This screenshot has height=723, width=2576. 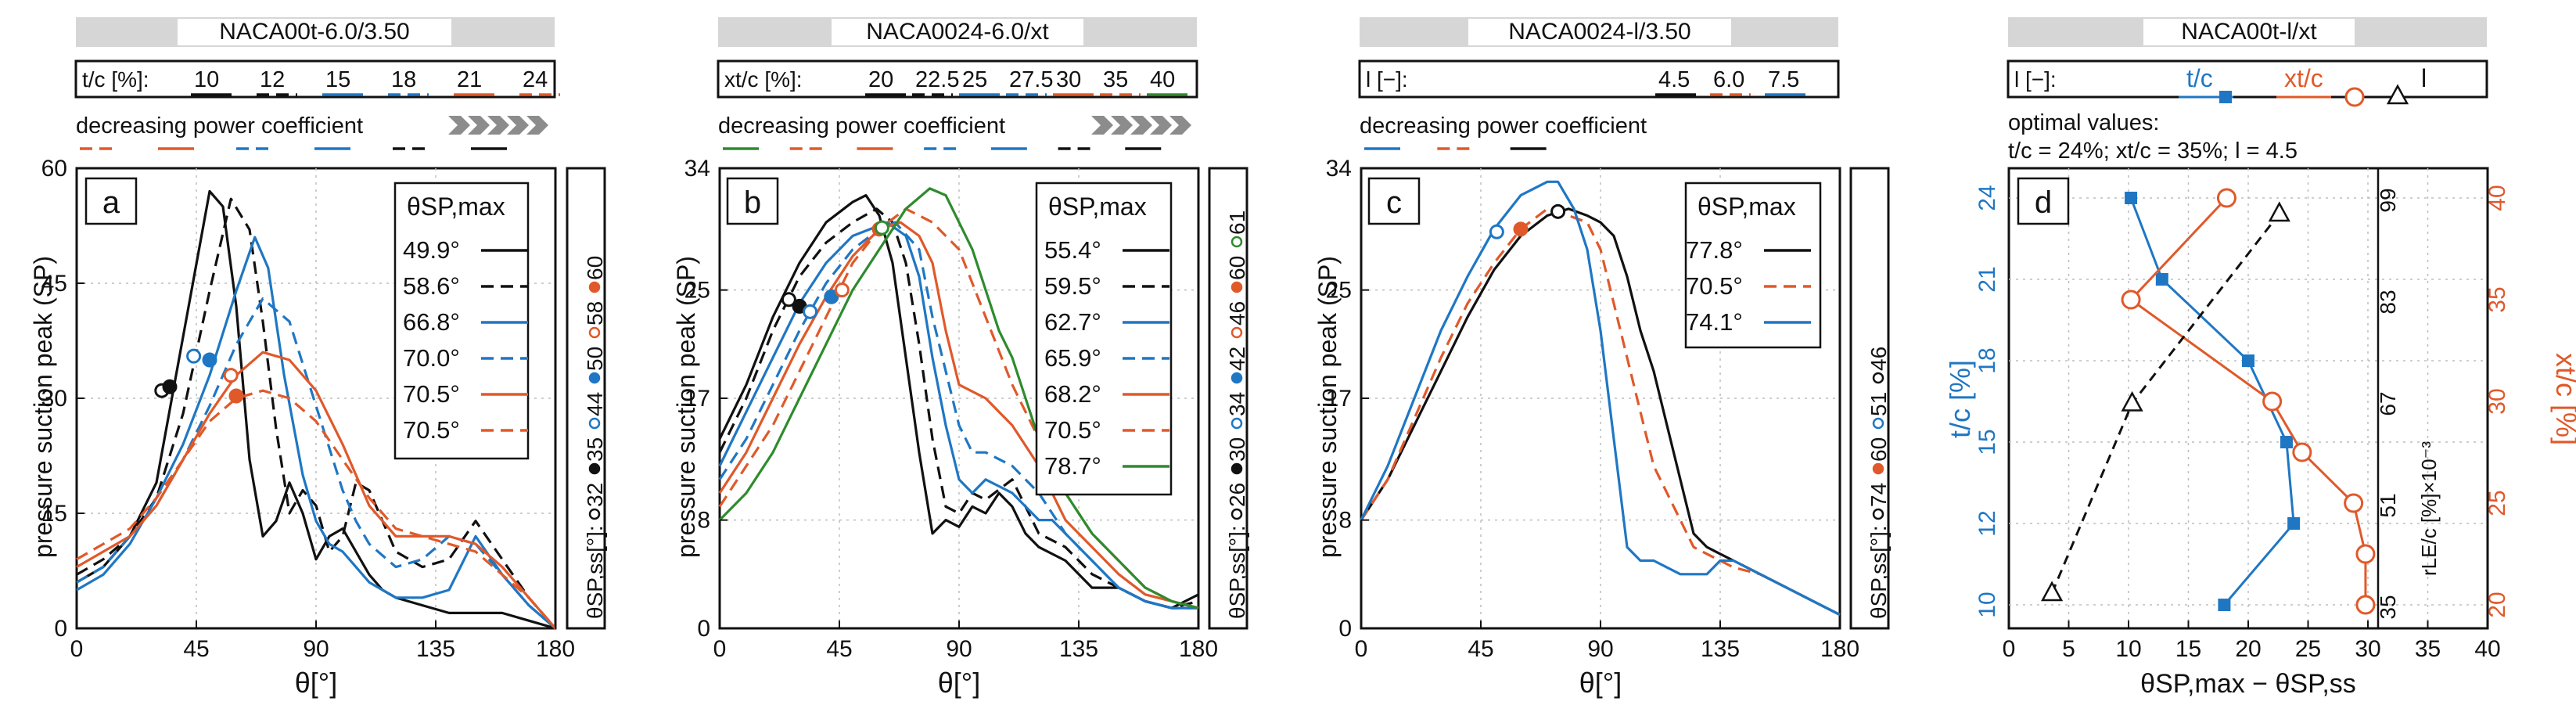 What do you see at coordinates (2199, 78) in the screenshot?
I see `legend-entry-label: t/c` at bounding box center [2199, 78].